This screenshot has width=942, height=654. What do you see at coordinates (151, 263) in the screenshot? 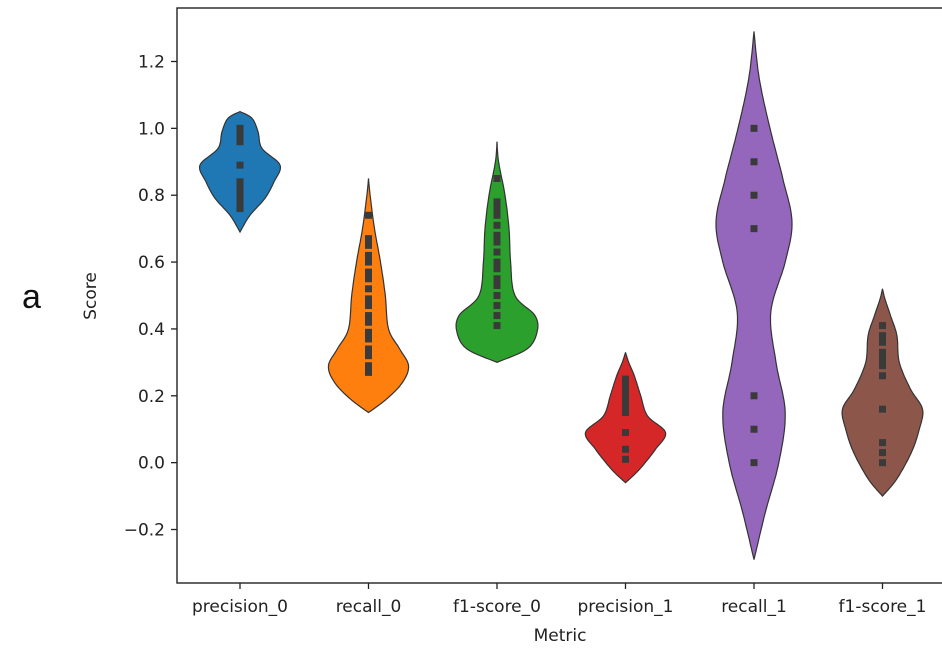
I see `y-tick-label: 0.6` at bounding box center [151, 263].